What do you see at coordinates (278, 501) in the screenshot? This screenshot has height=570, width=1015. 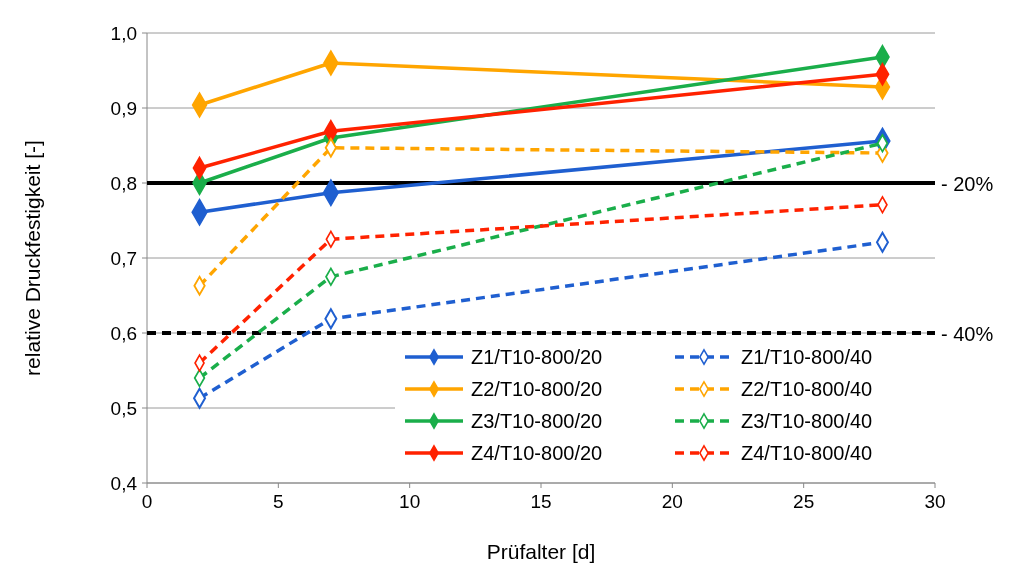 I see `x-tick-label: 5` at bounding box center [278, 501].